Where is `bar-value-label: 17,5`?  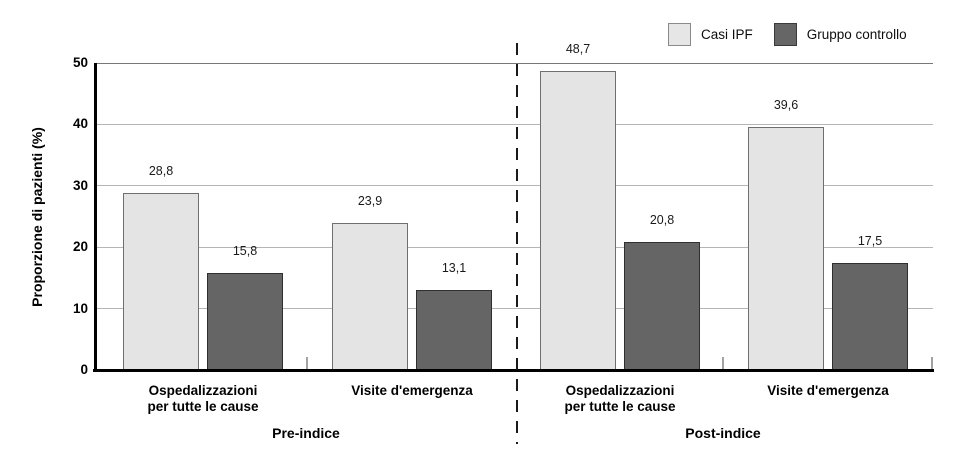 bar-value-label: 17,5 is located at coordinates (870, 240).